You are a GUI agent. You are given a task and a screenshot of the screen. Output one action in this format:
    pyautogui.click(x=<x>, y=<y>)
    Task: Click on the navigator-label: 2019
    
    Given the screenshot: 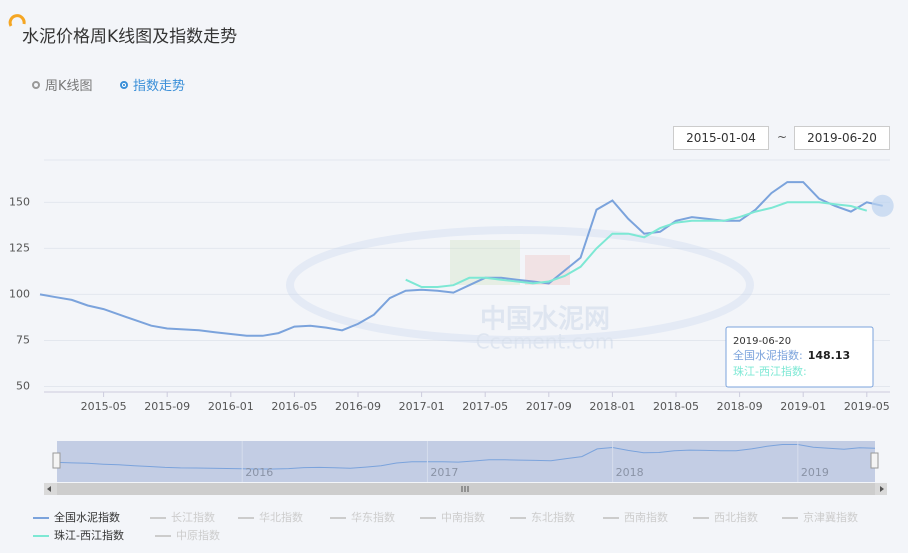 What is the action you would take?
    pyautogui.click(x=815, y=472)
    